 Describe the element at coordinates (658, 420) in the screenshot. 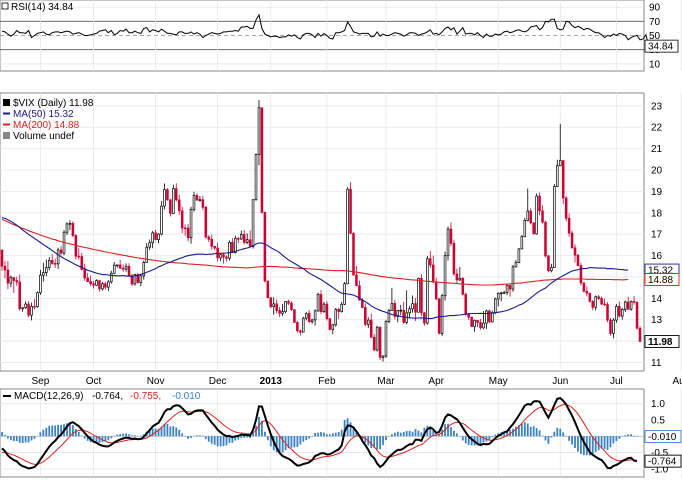

I see `macd-tick-label: 0.5` at that location.